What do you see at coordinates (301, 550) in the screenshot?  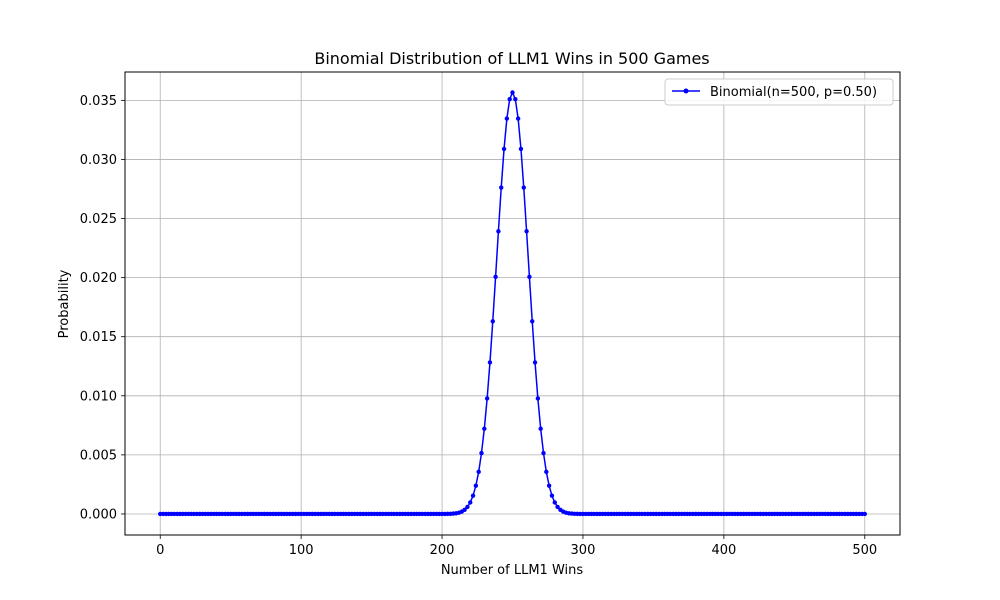 I see `x-tick-label: 100` at bounding box center [301, 550].